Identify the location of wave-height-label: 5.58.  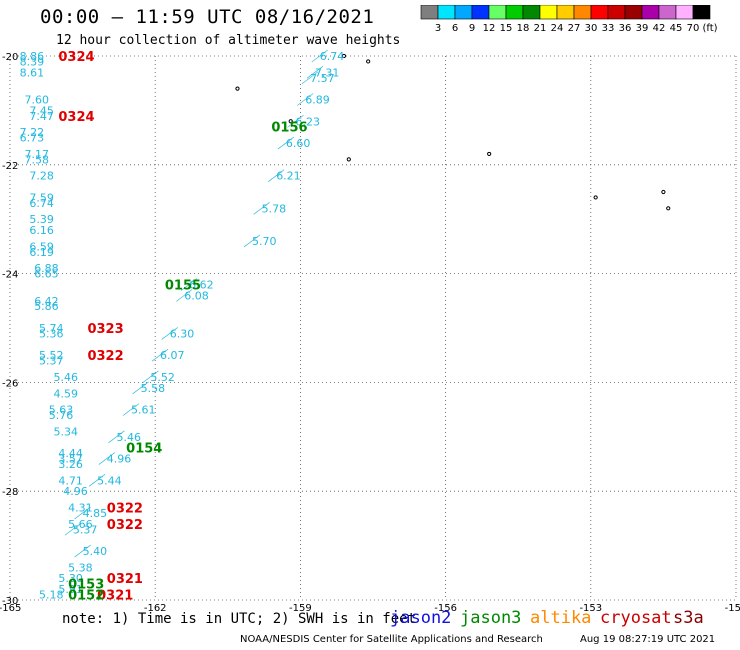
(153, 388).